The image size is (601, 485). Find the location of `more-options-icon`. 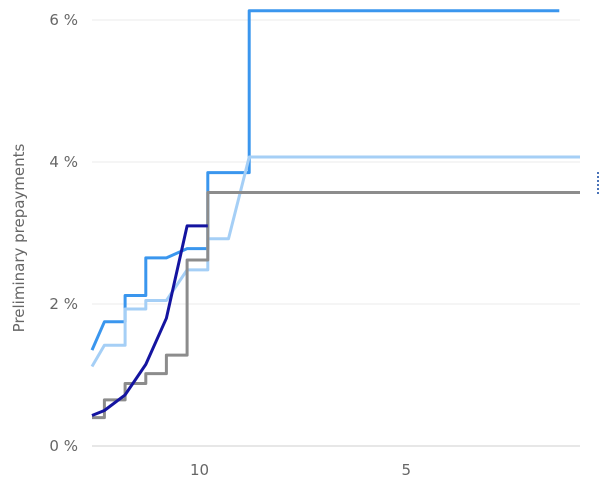

more-options-icon is located at coordinates (599, 187).